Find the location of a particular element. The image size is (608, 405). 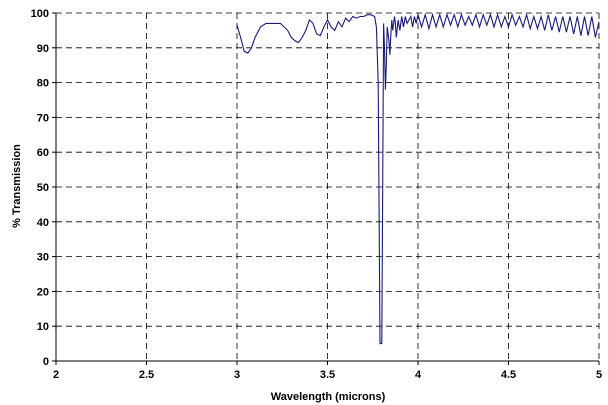

y-tick-label: 90 is located at coordinates (43, 49).